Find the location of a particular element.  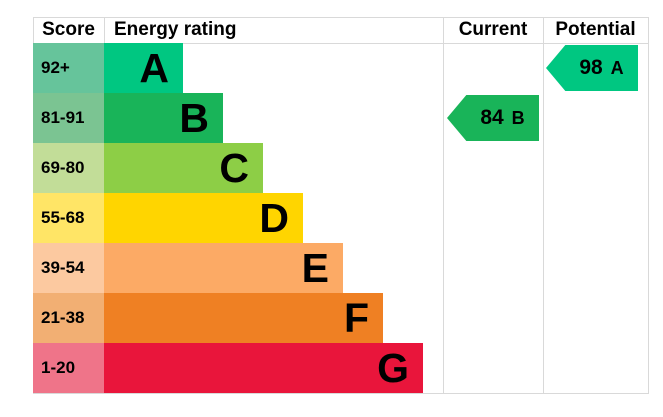

band-bar-e: E is located at coordinates (223, 268).